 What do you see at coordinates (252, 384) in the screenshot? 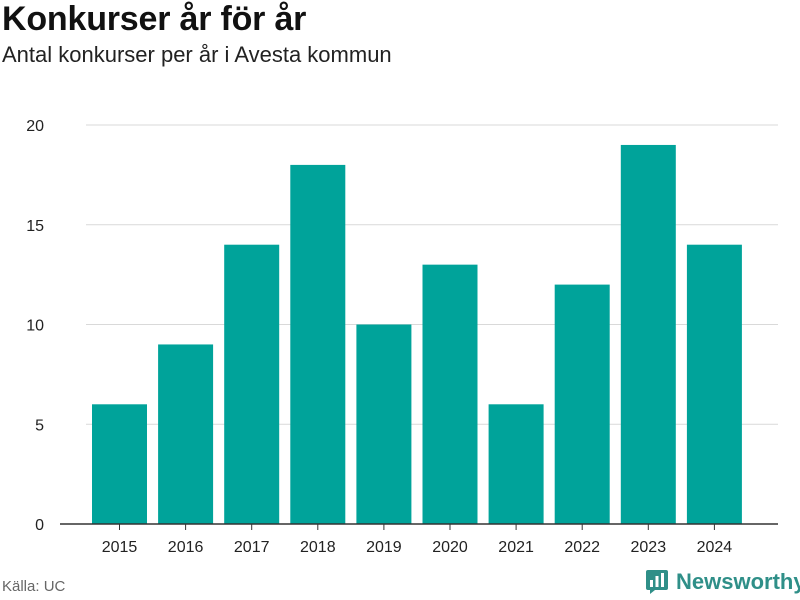
I see `bar-2017` at bounding box center [252, 384].